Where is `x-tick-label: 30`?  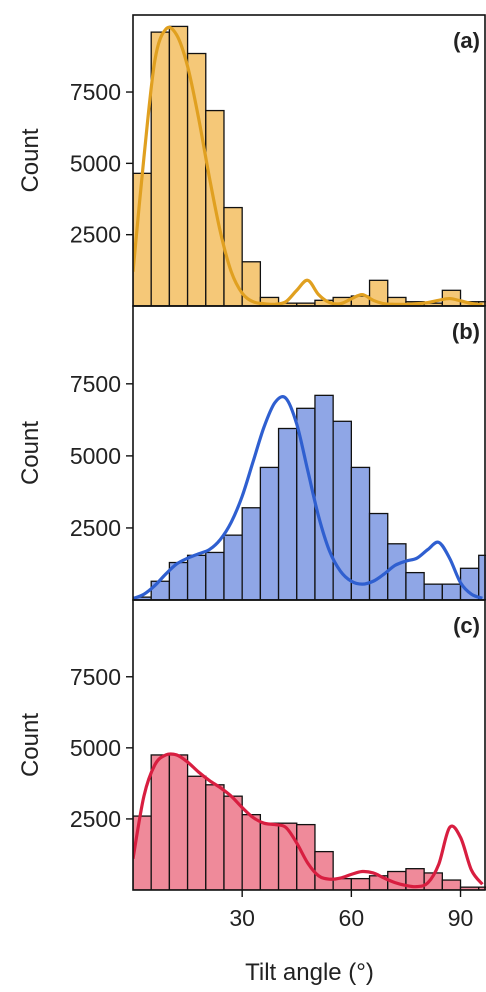
x-tick-label: 30 is located at coordinates (242, 918).